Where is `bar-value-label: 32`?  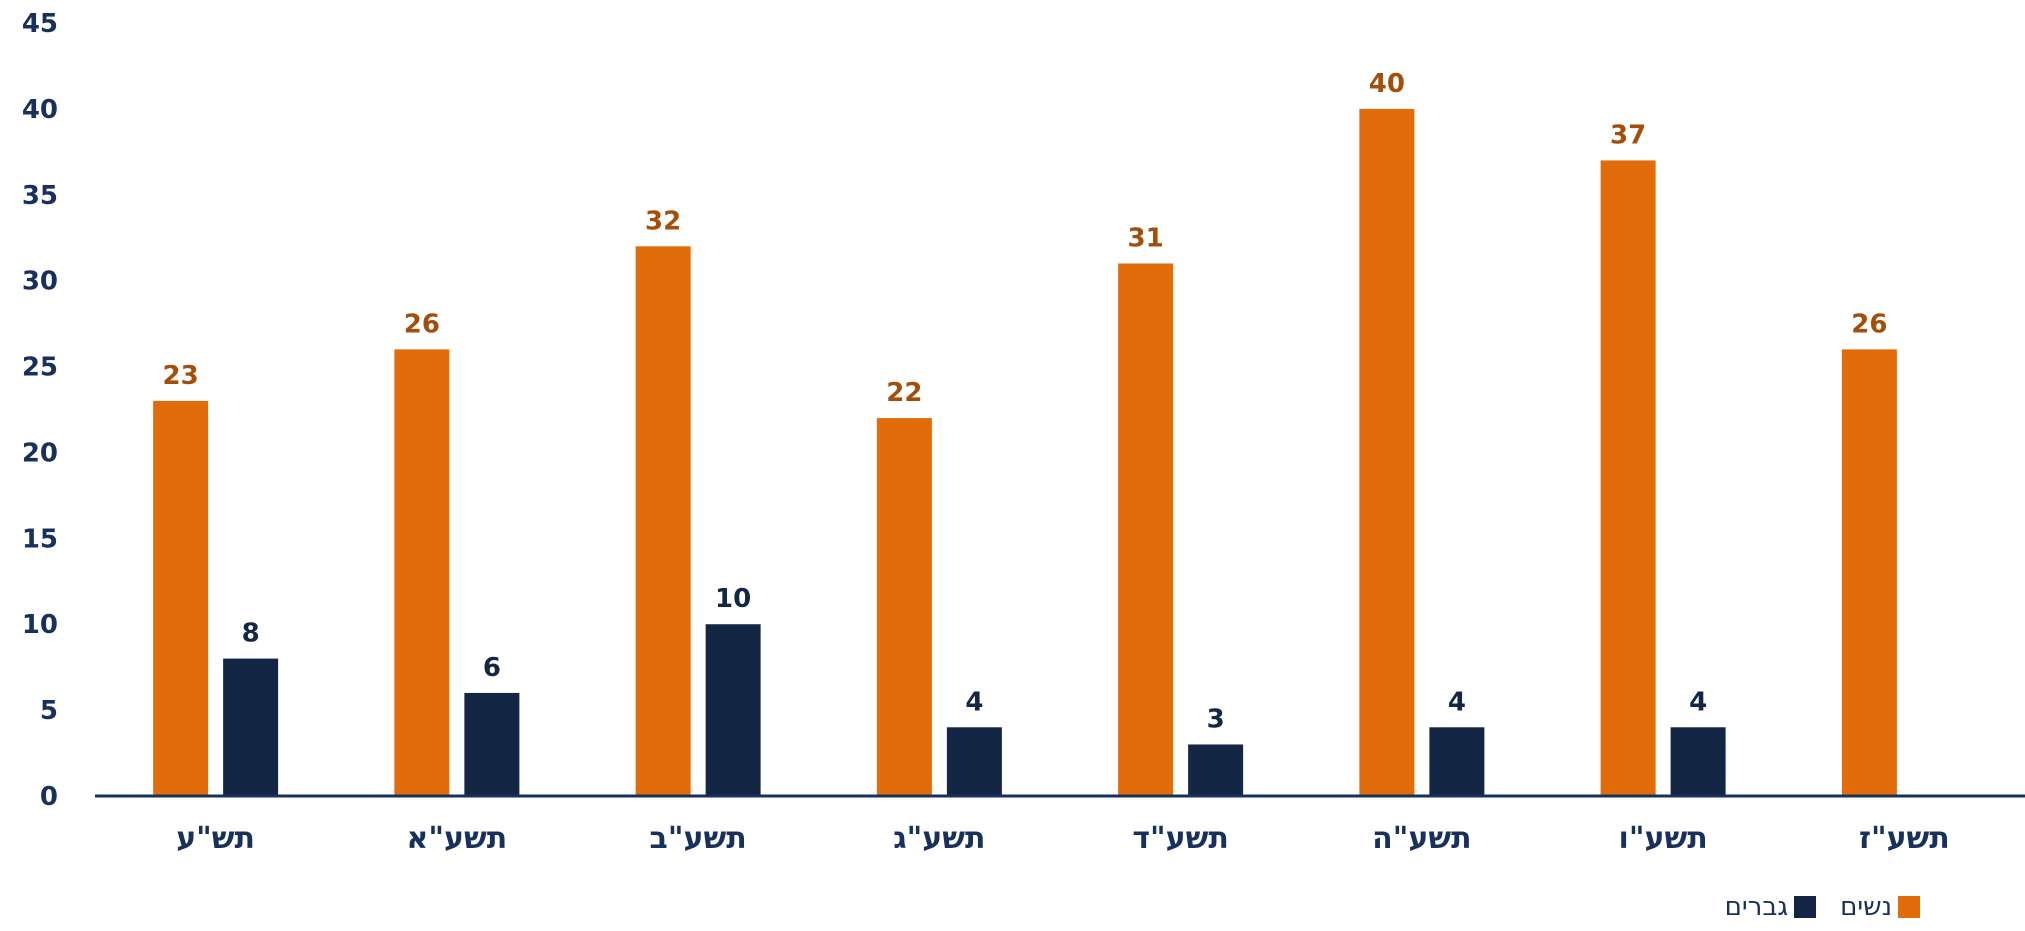 bar-value-label: 32 is located at coordinates (663, 221).